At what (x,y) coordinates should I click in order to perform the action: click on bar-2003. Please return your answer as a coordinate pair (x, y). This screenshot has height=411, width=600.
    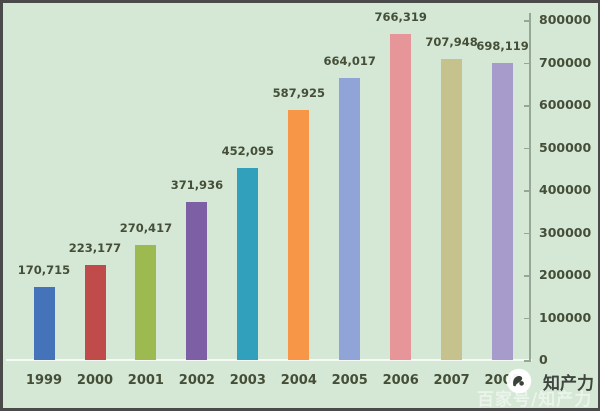
    Looking at the image, I should click on (248, 264).